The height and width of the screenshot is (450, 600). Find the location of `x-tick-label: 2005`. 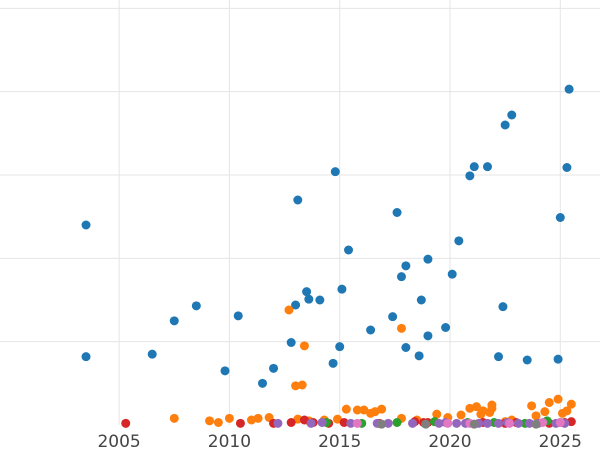

x-tick-label: 2005 is located at coordinates (118, 441).